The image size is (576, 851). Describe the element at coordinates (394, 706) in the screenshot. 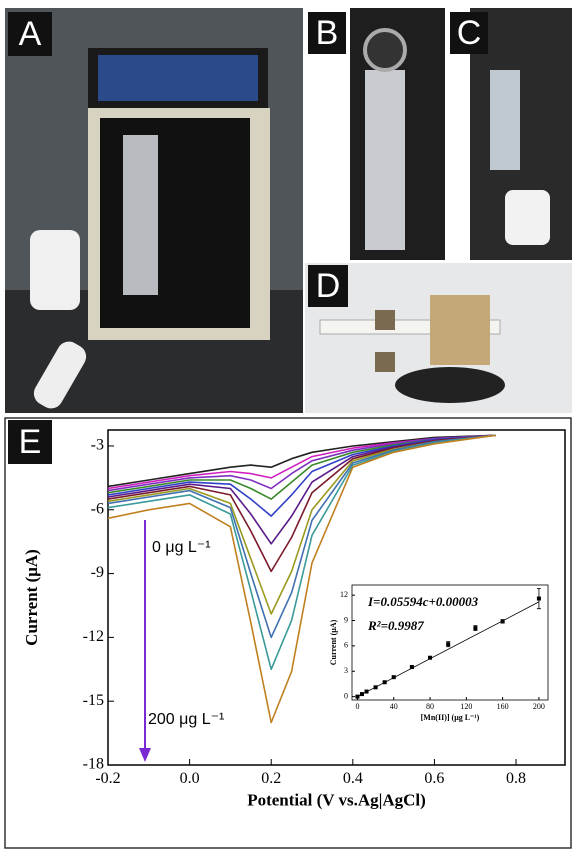

I see `x-tick-label: 40` at that location.